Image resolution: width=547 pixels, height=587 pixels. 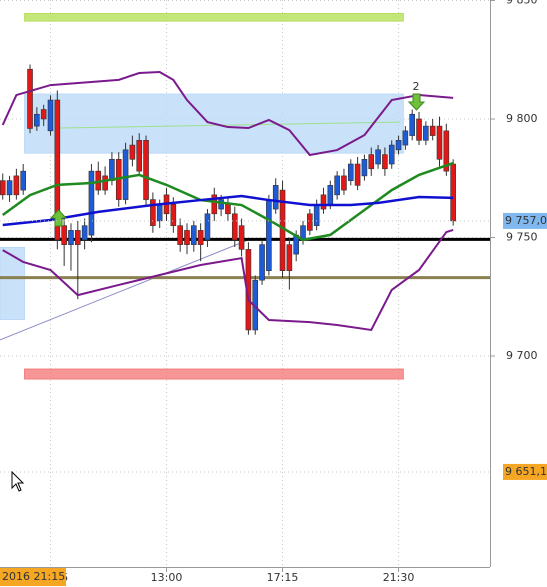 What do you see at coordinates (522, 3) in the screenshot?
I see `y-tick-label: 9 850` at bounding box center [522, 3].